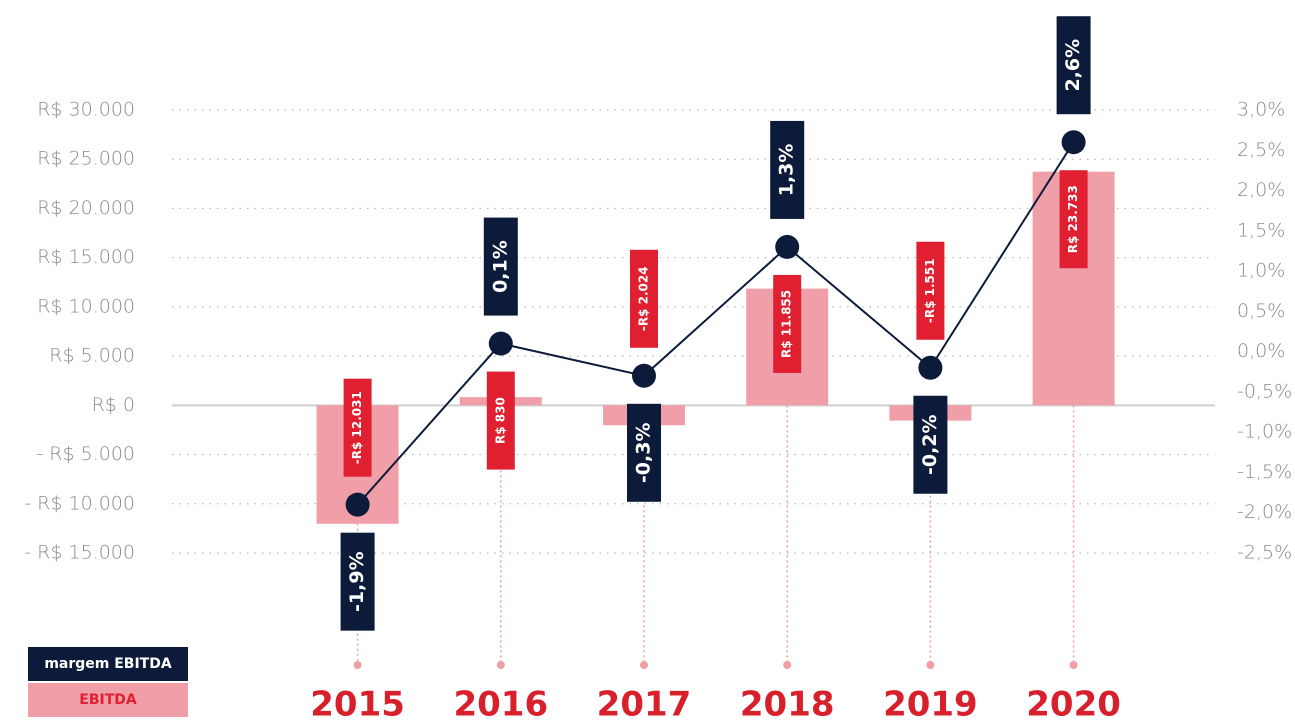  I want to click on margin-label: 0,1%, so click(500, 266).